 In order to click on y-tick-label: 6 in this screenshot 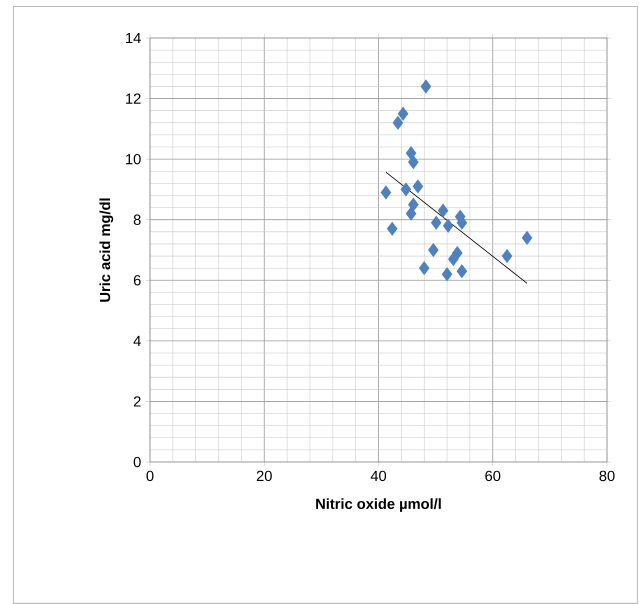, I will do `click(137, 280)`.